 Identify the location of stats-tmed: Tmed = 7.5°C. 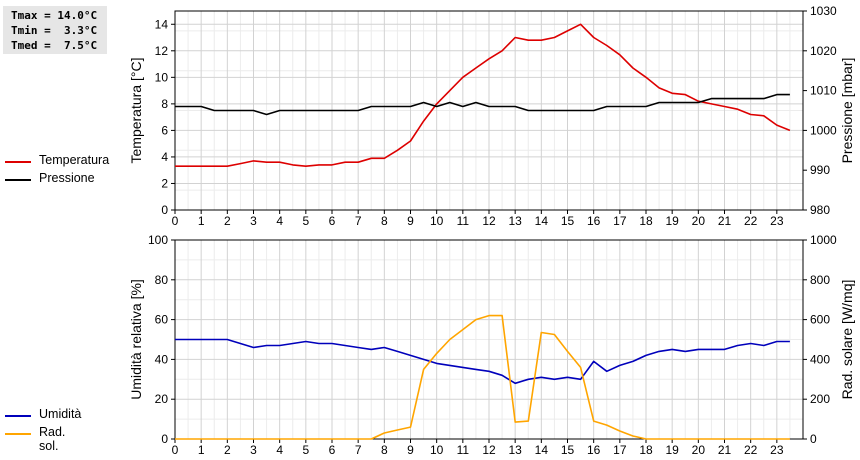
(54, 45).